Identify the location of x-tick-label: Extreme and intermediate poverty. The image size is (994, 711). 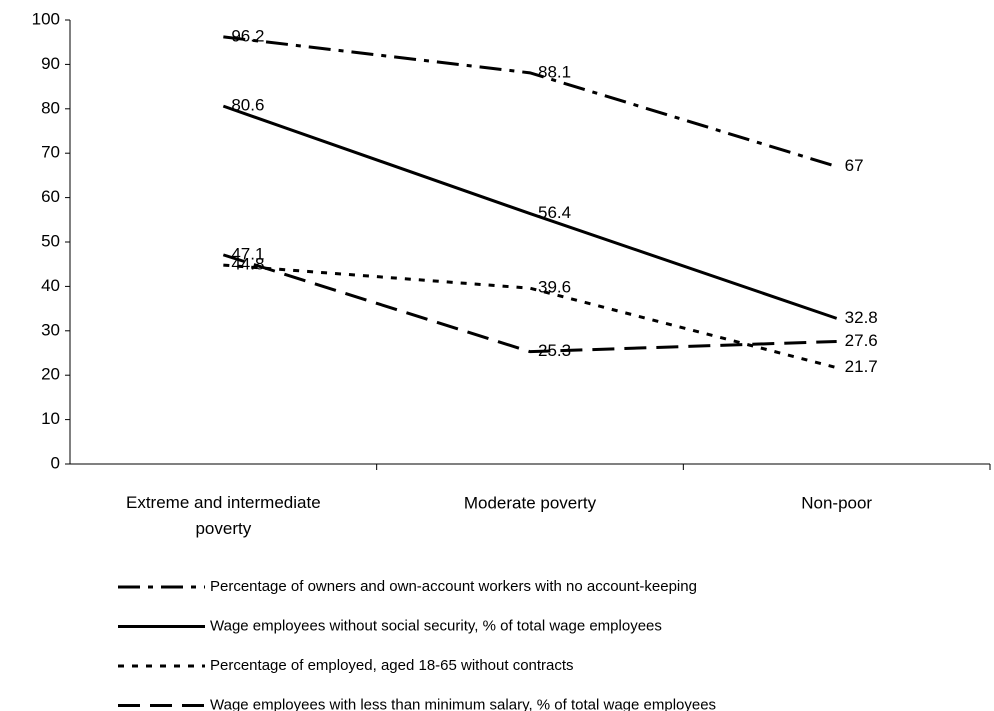
(223, 515).